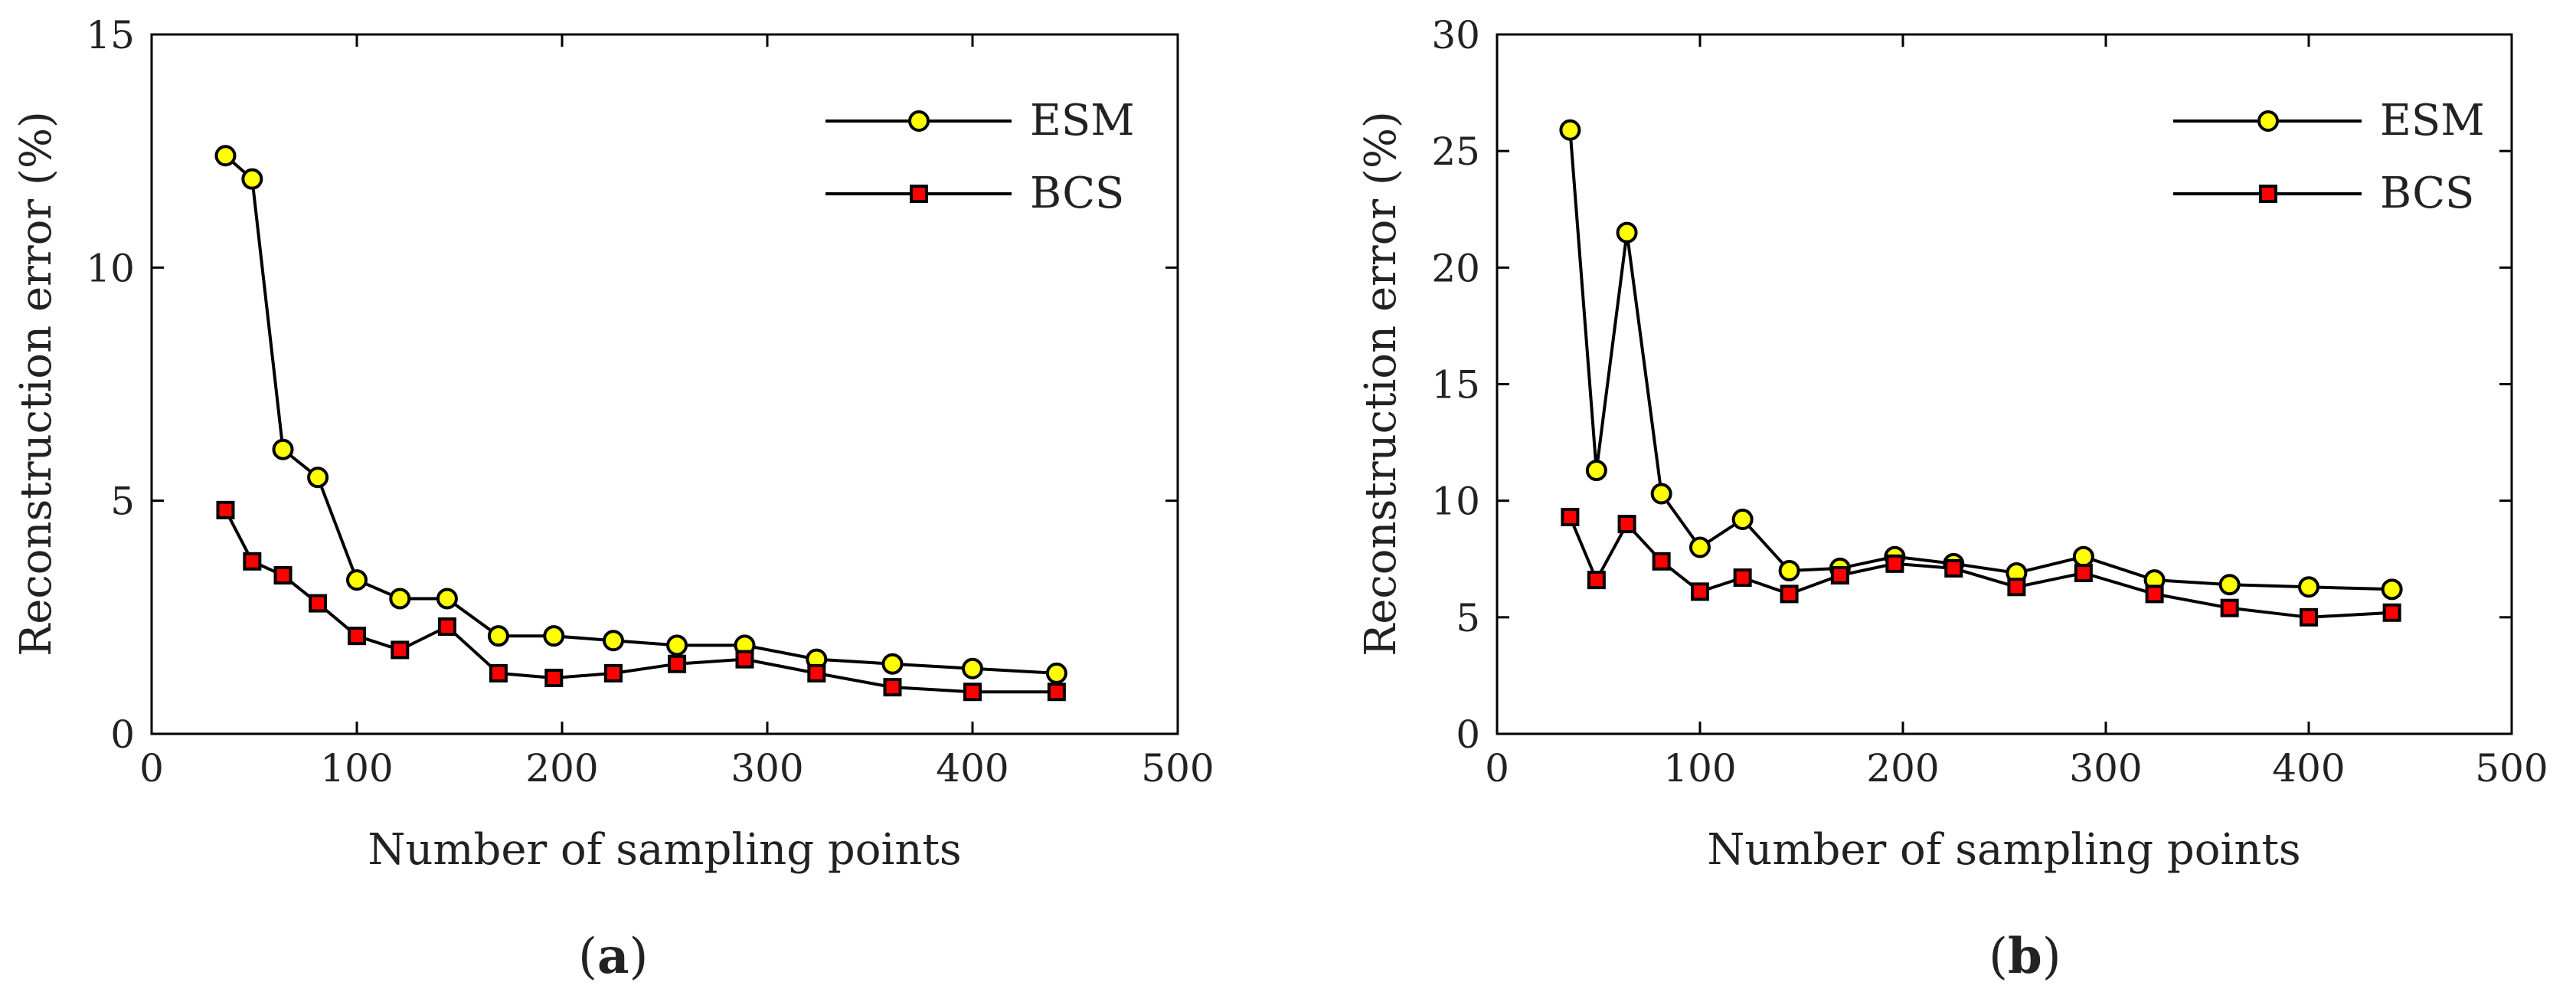  Describe the element at coordinates (36, 383) in the screenshot. I see `y-axis-label: Reconstruction error (%)` at that location.